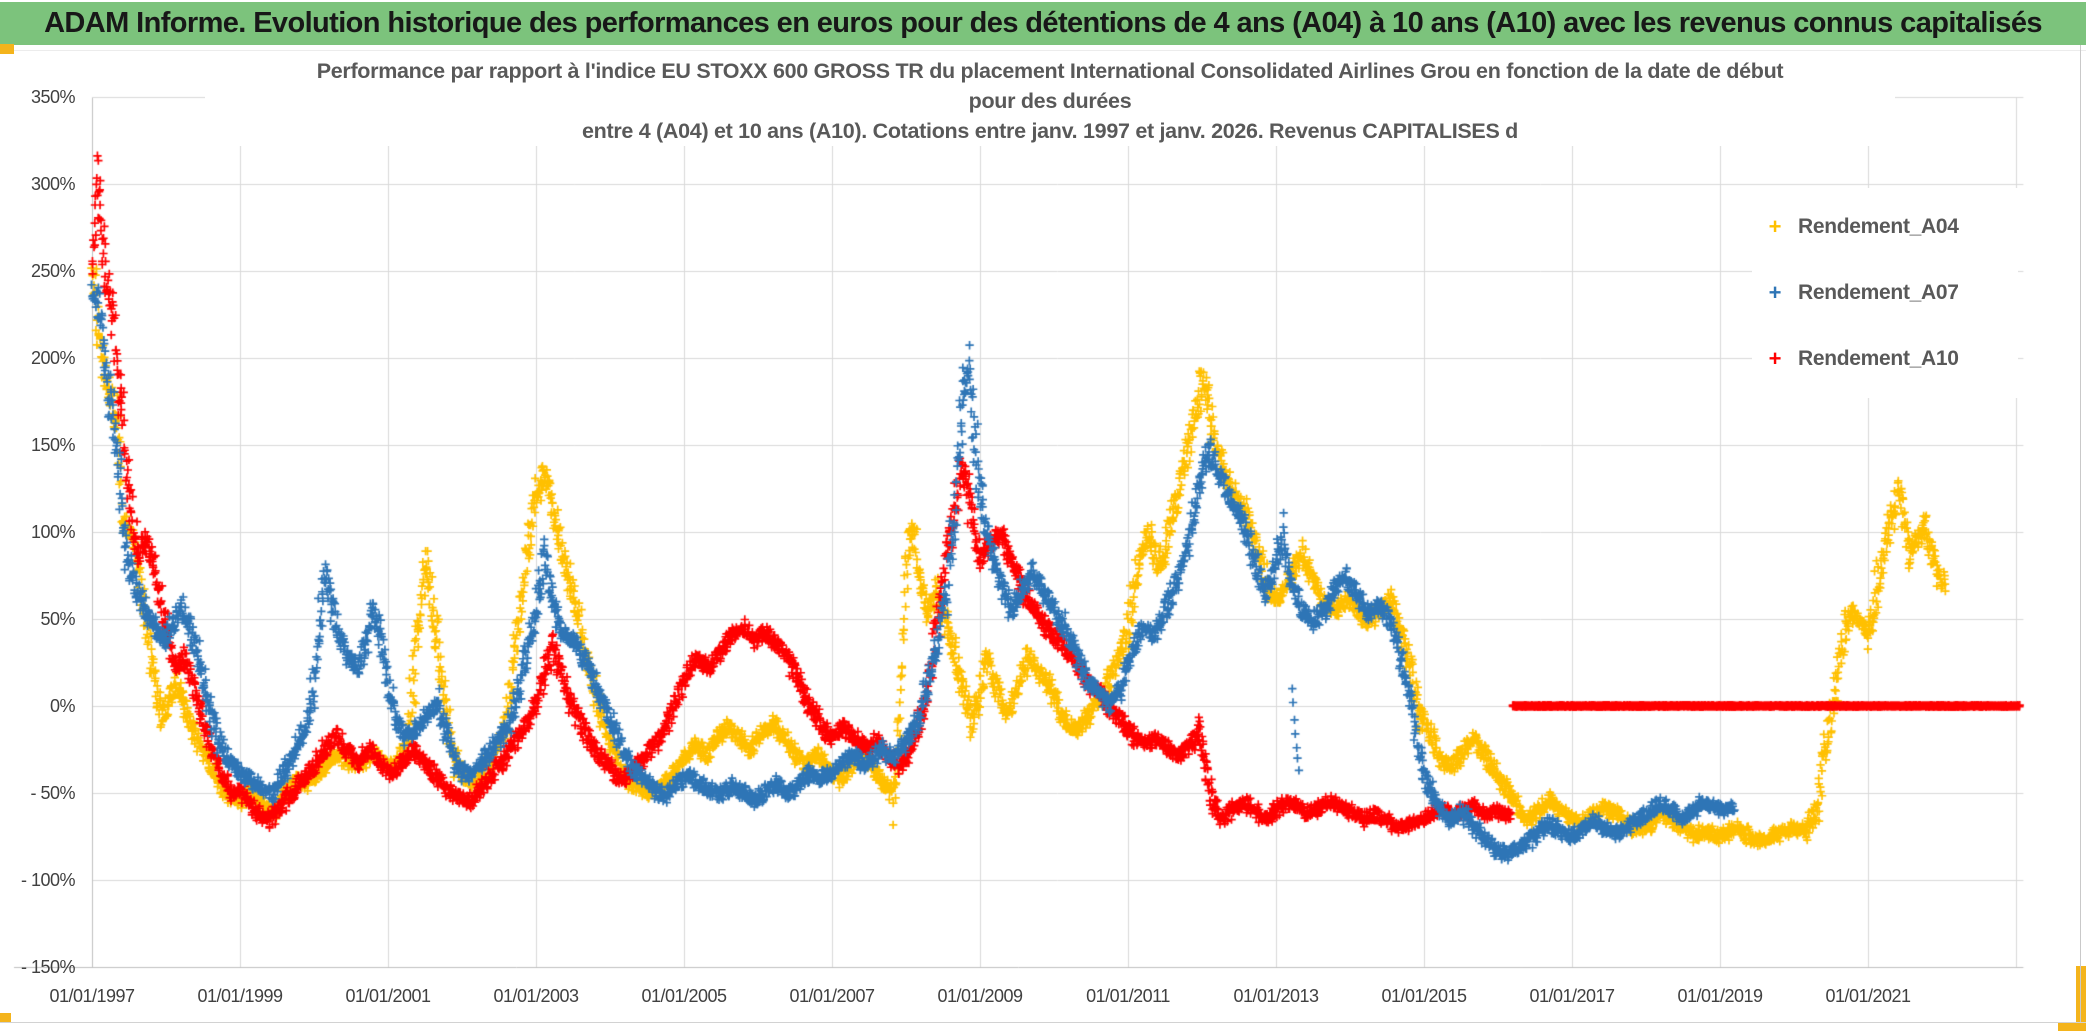 The height and width of the screenshot is (1031, 2086). What do you see at coordinates (2080, 533) in the screenshot?
I see `window-right-border` at bounding box center [2080, 533].